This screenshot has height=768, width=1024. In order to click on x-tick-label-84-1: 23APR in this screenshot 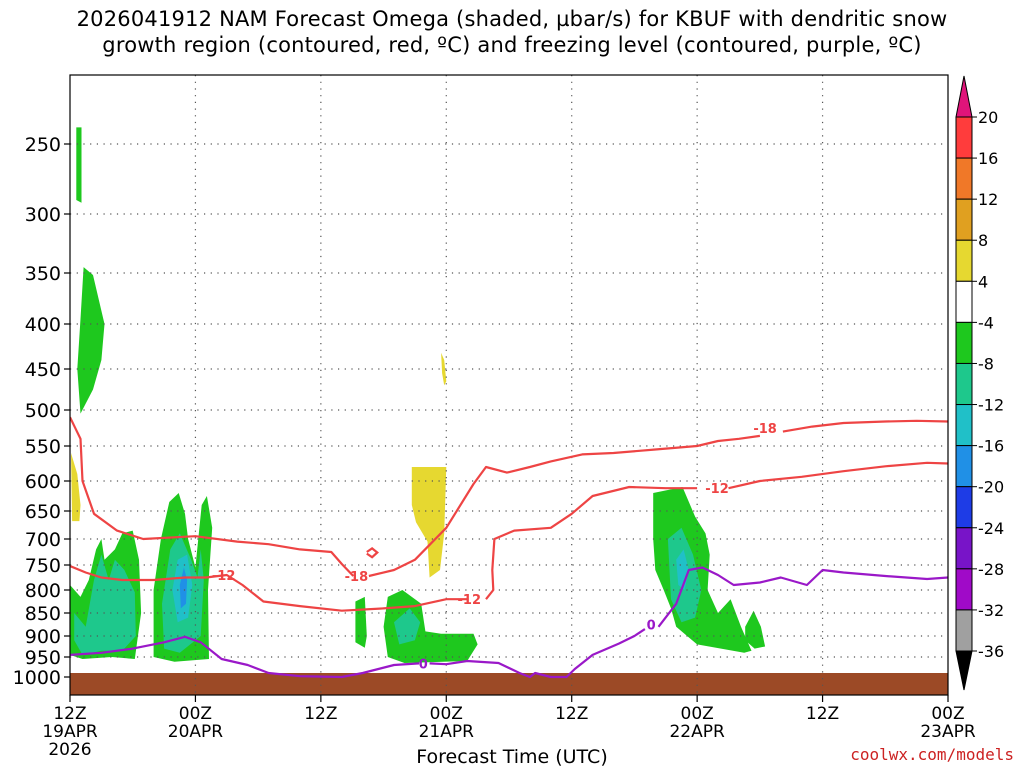, I will do `click(948, 732)`.